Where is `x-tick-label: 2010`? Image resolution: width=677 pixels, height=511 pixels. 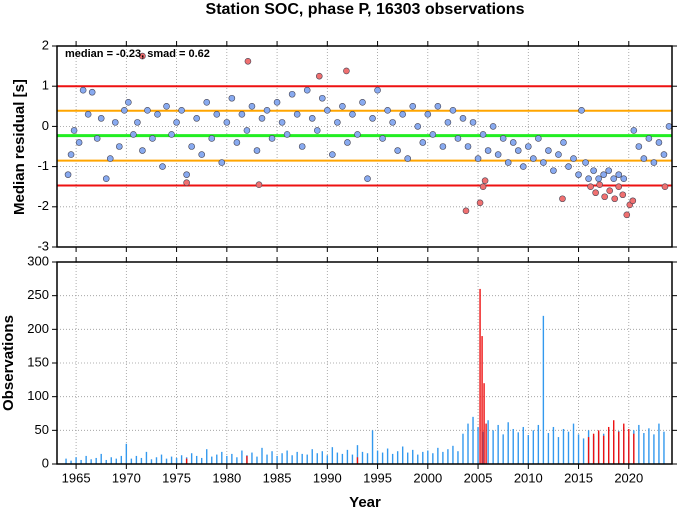 x-tick-label: 2010 is located at coordinates (528, 477).